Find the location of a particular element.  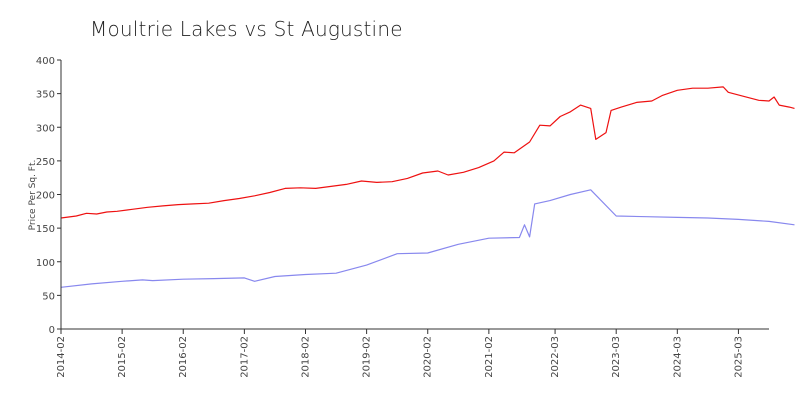

x-tick-label: 2024-03 is located at coordinates (677, 357).